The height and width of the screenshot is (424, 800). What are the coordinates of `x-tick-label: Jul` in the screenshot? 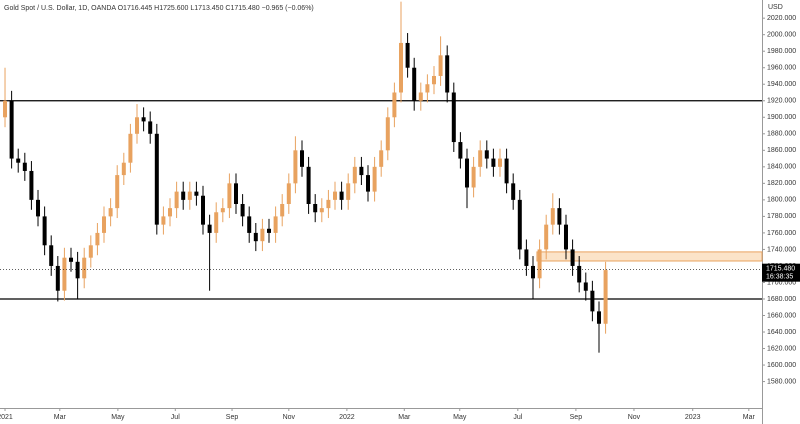 It's located at (175, 417).